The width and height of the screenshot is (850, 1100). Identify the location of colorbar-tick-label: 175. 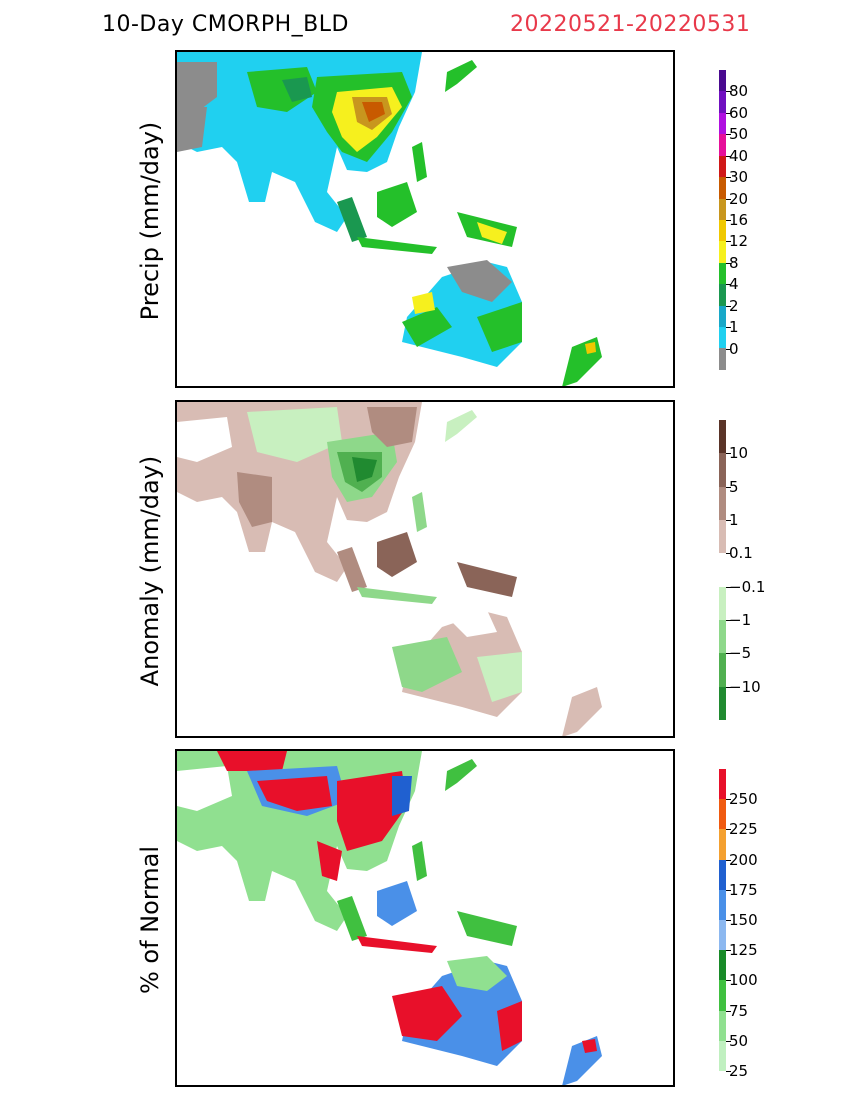
(743, 889).